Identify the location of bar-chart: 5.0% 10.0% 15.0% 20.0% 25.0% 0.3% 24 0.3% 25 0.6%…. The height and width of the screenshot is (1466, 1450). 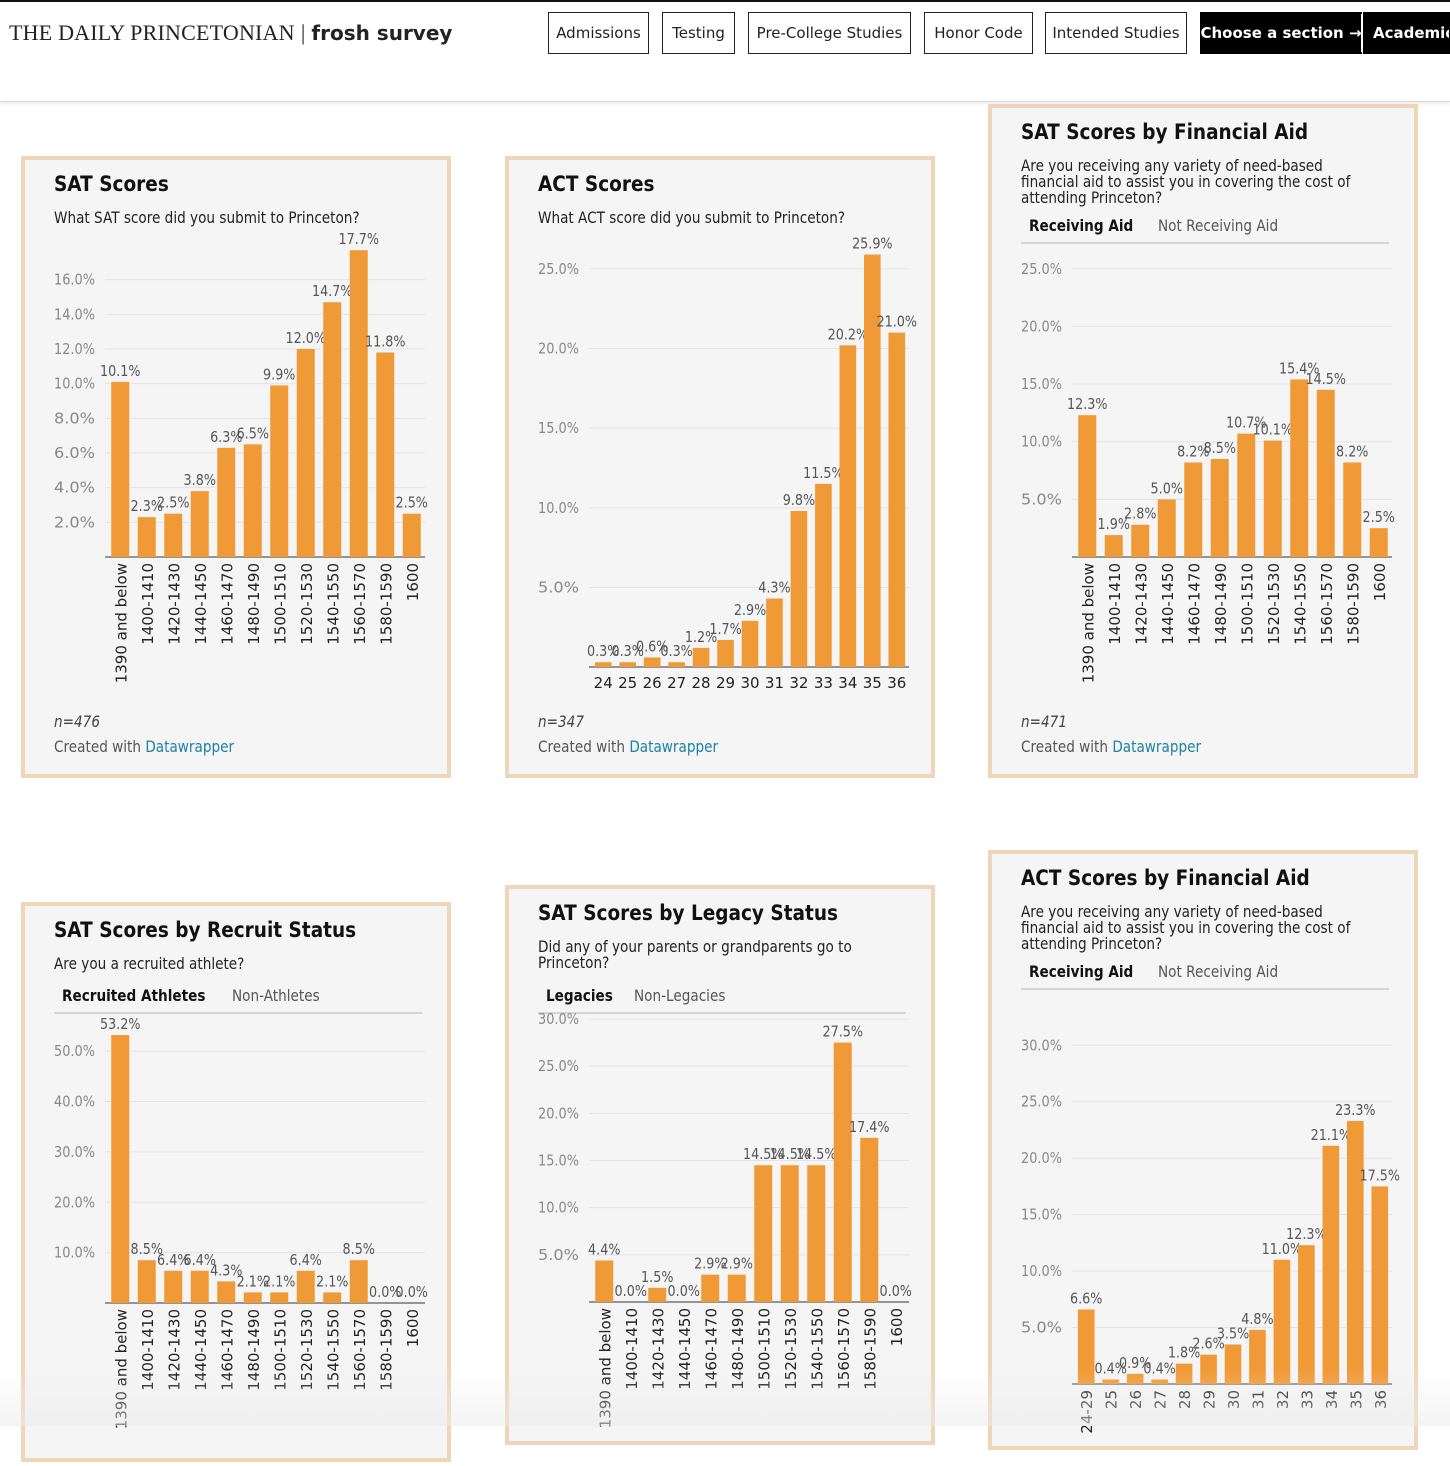
(727, 464).